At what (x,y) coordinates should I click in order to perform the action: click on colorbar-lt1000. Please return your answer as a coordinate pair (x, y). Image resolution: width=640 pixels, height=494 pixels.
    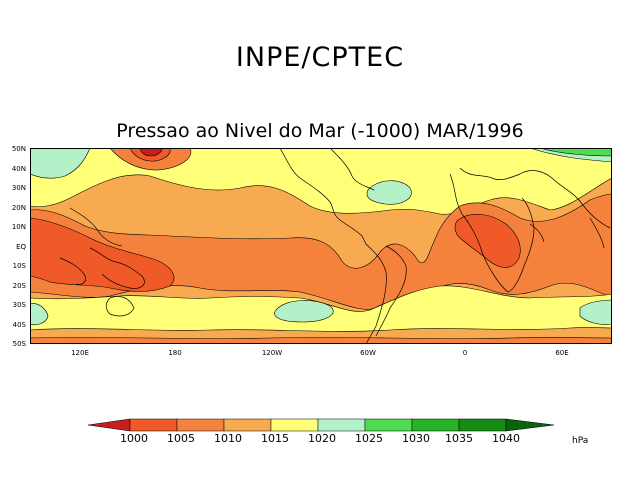
    Looking at the image, I should click on (109, 425).